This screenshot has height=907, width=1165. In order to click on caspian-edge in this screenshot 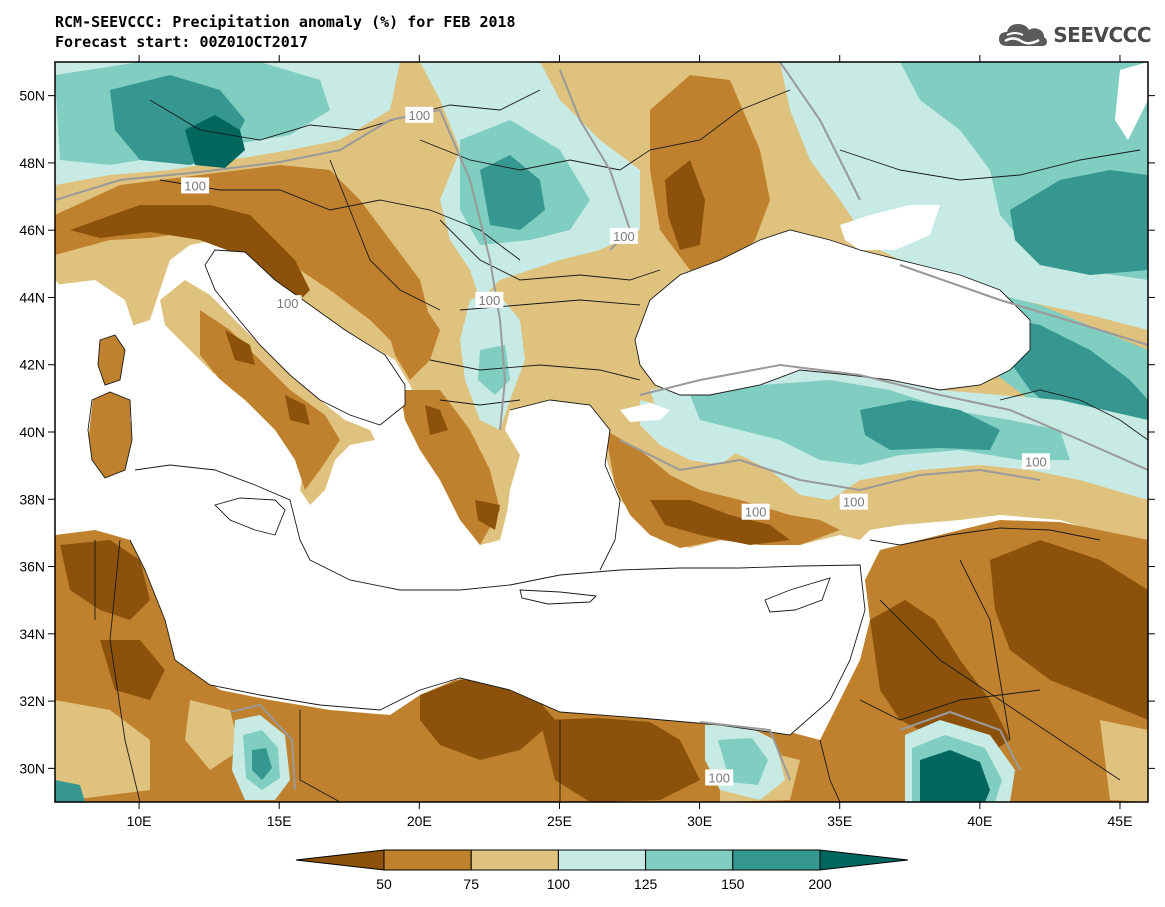, I will do `click(1131, 101)`.